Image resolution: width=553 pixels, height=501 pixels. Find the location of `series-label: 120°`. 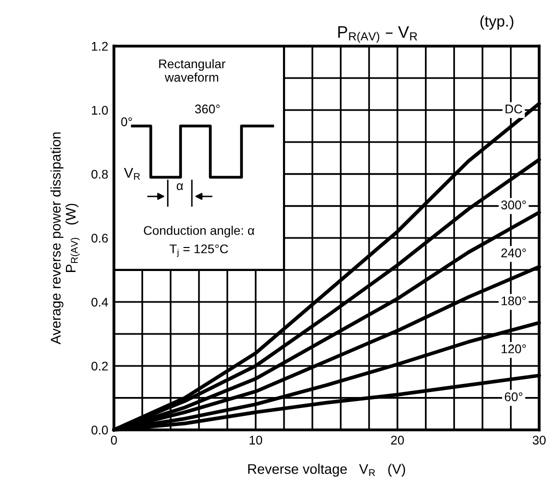

series-label: 120° is located at coordinates (514, 349).